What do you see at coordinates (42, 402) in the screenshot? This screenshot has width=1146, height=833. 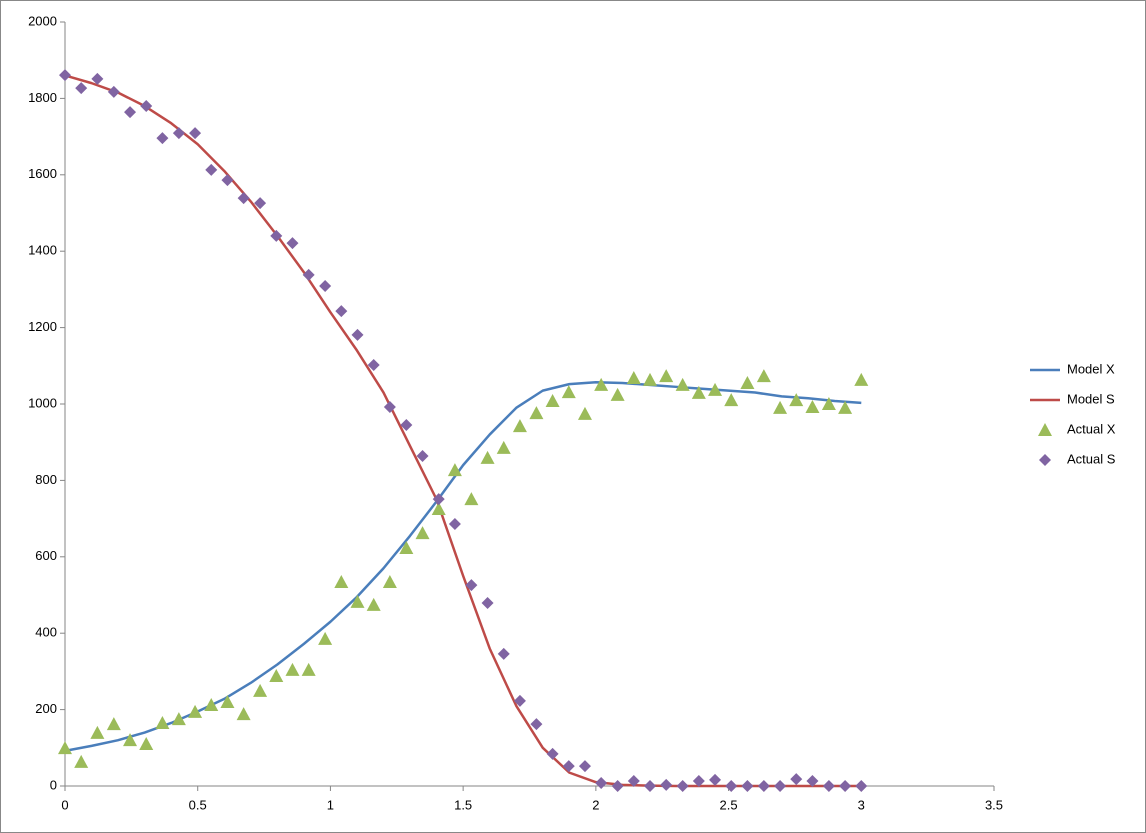 I see `y-tick-label: 1000` at bounding box center [42, 402].